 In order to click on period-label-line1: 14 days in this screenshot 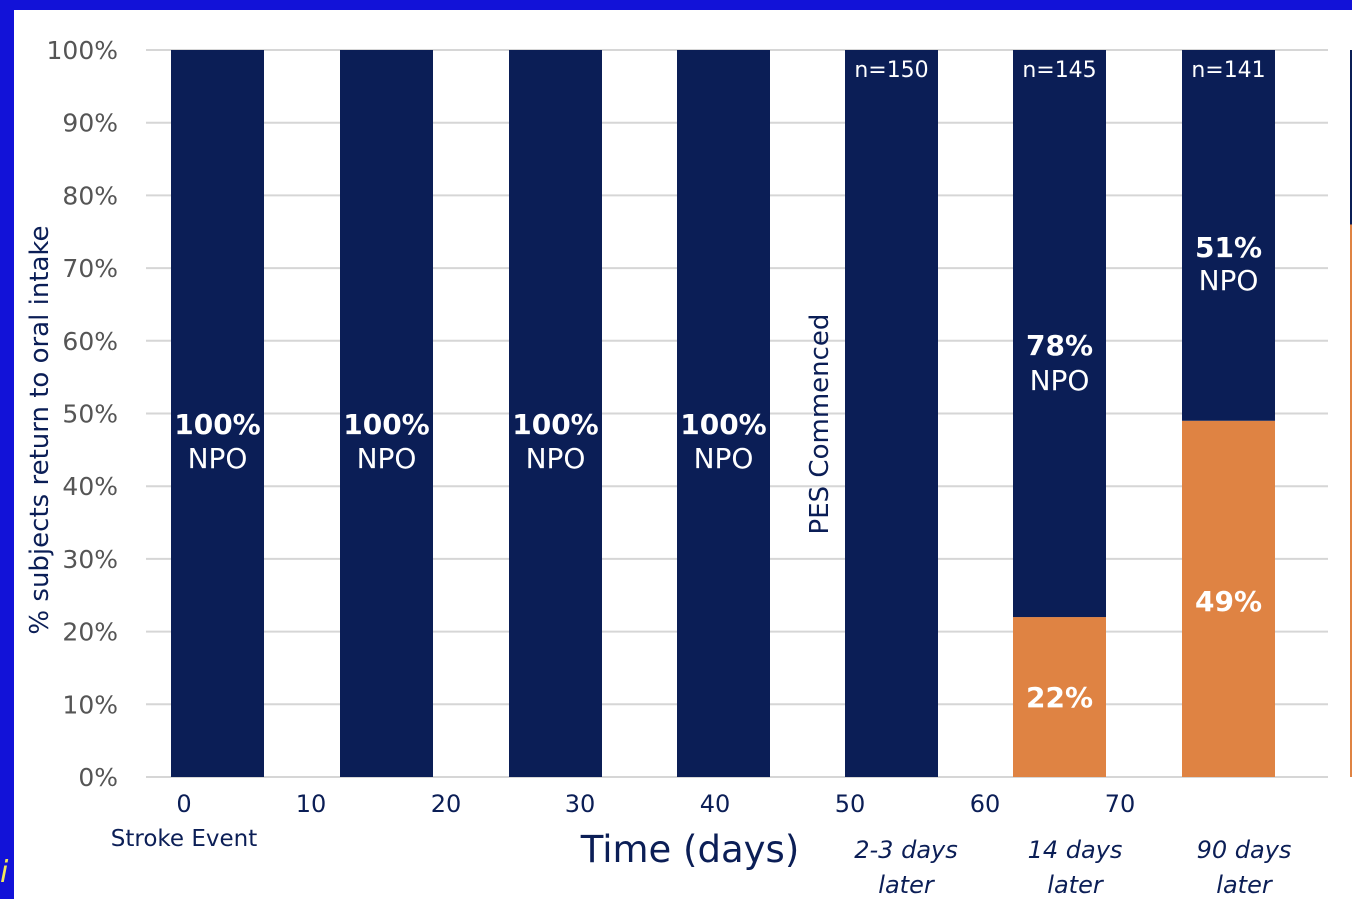, I will do `click(1075, 850)`.